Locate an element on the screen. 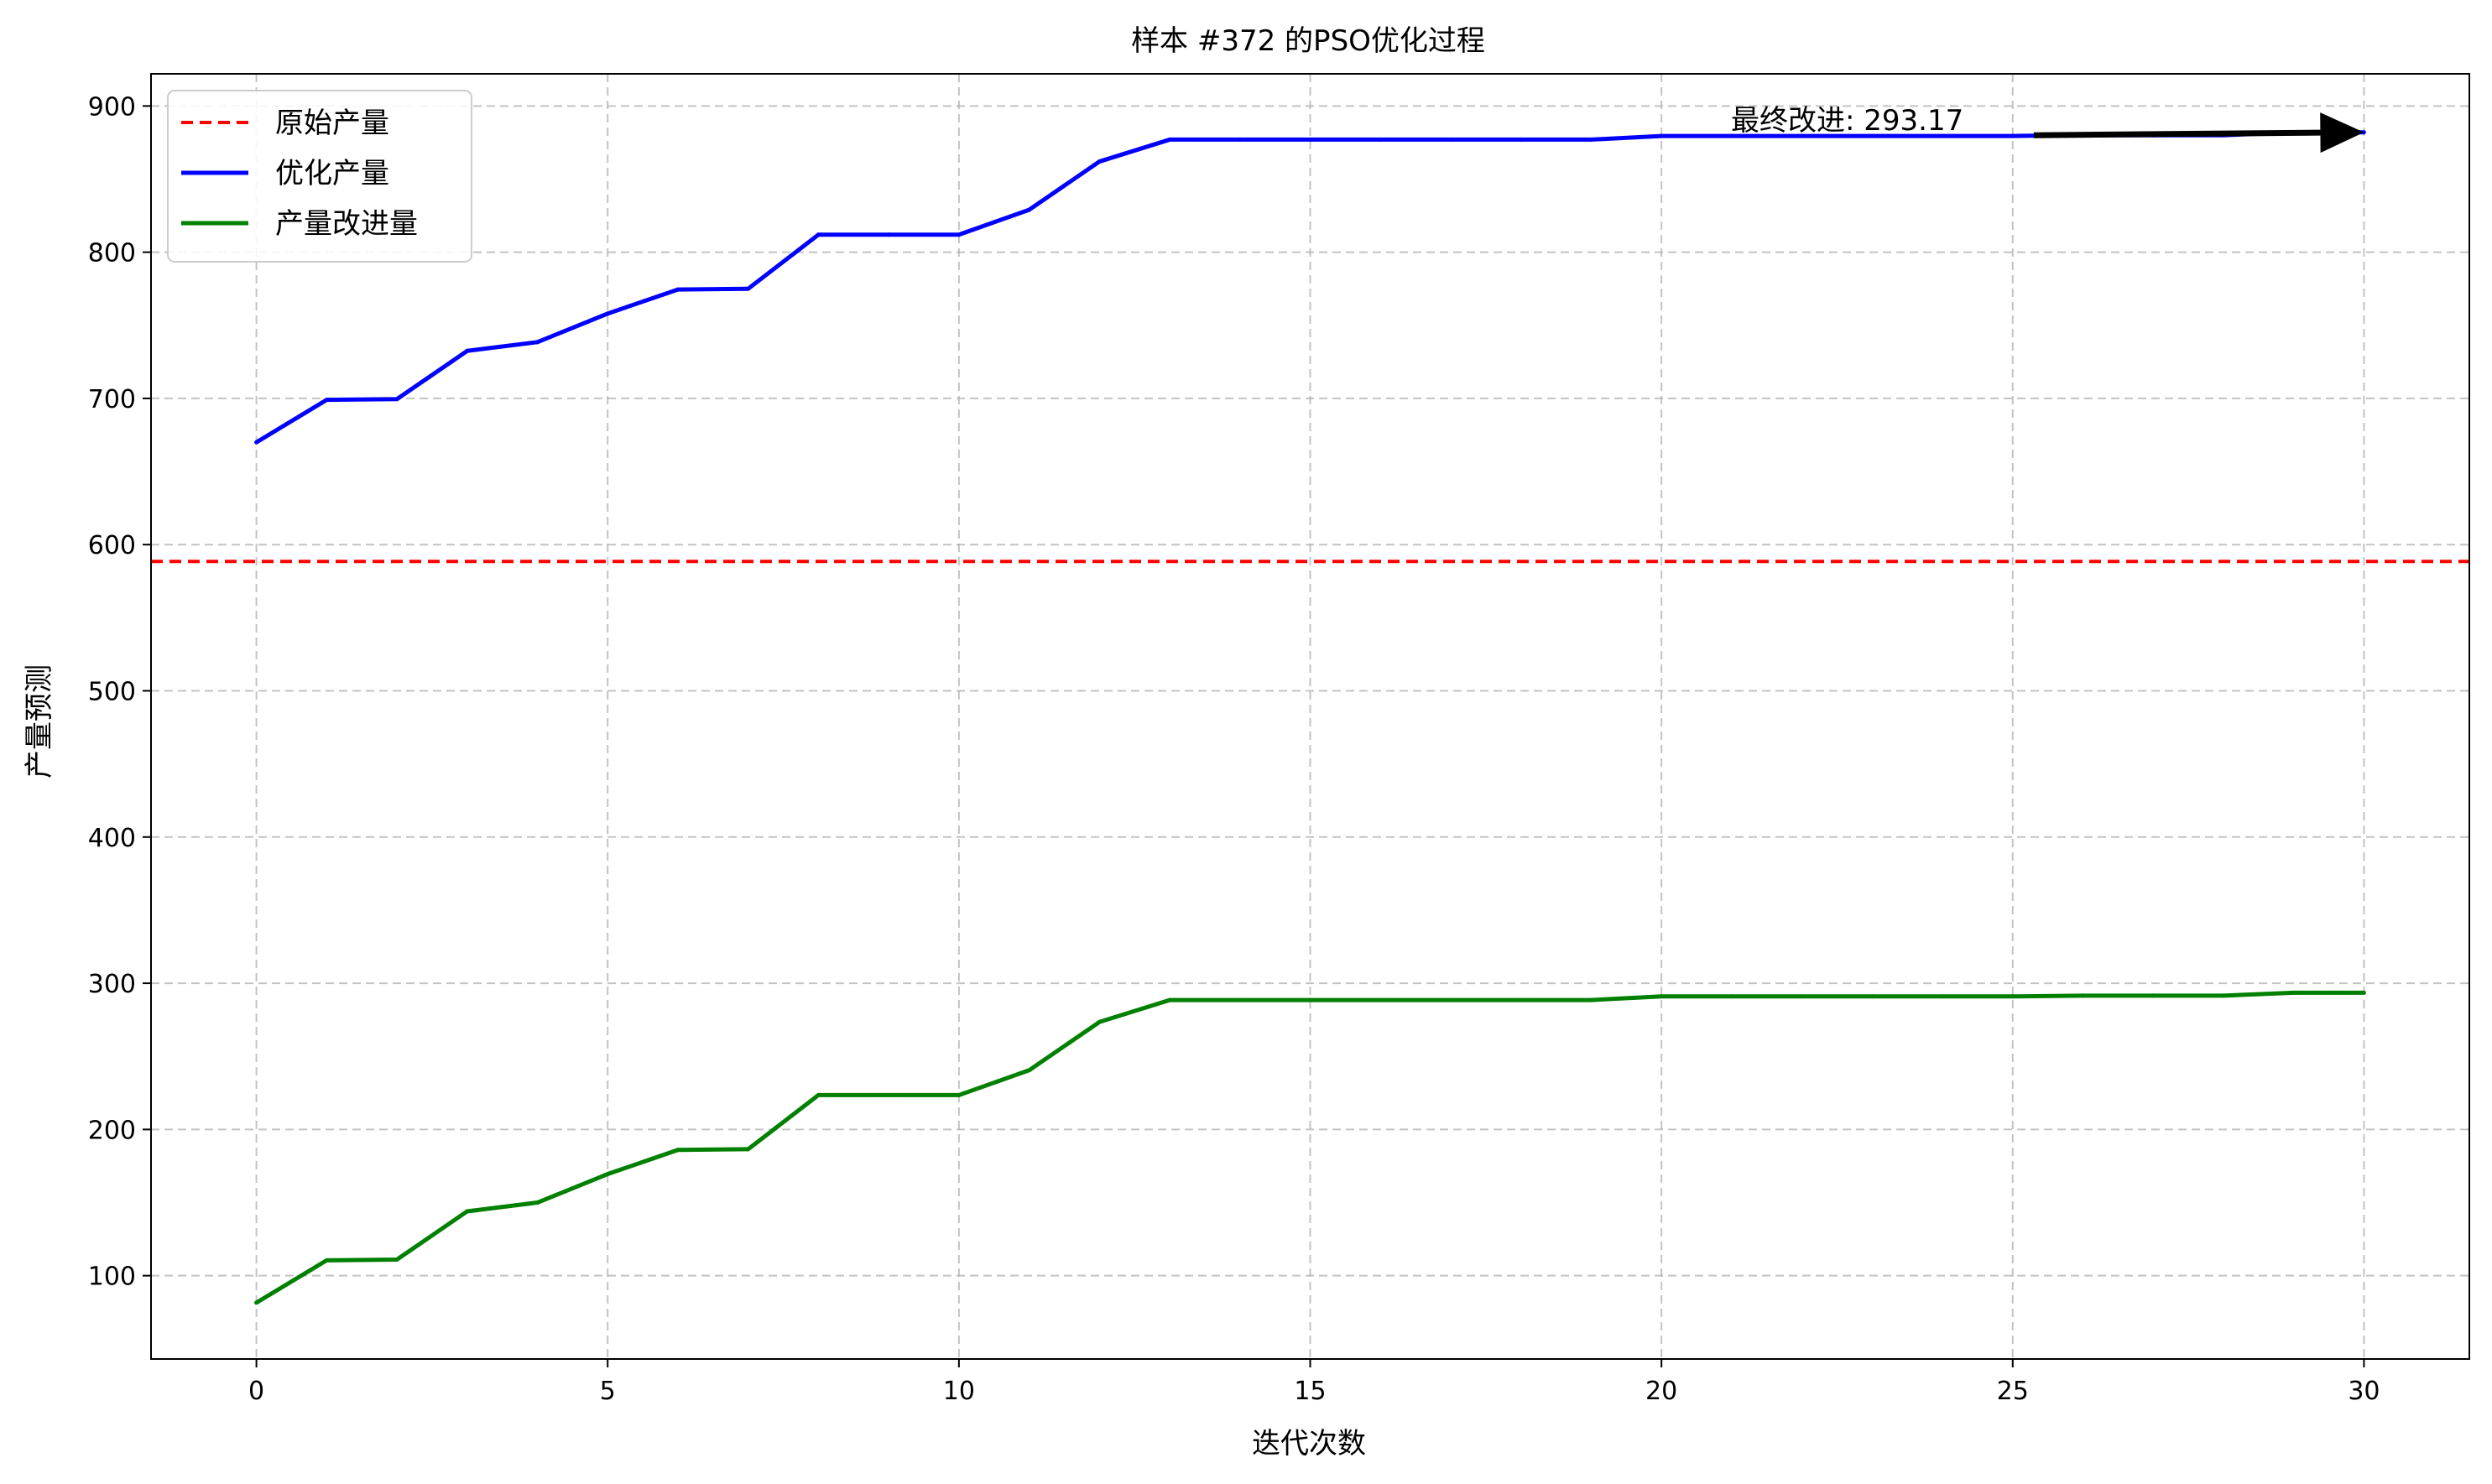  legend-label: 优化产量 is located at coordinates (332, 173).